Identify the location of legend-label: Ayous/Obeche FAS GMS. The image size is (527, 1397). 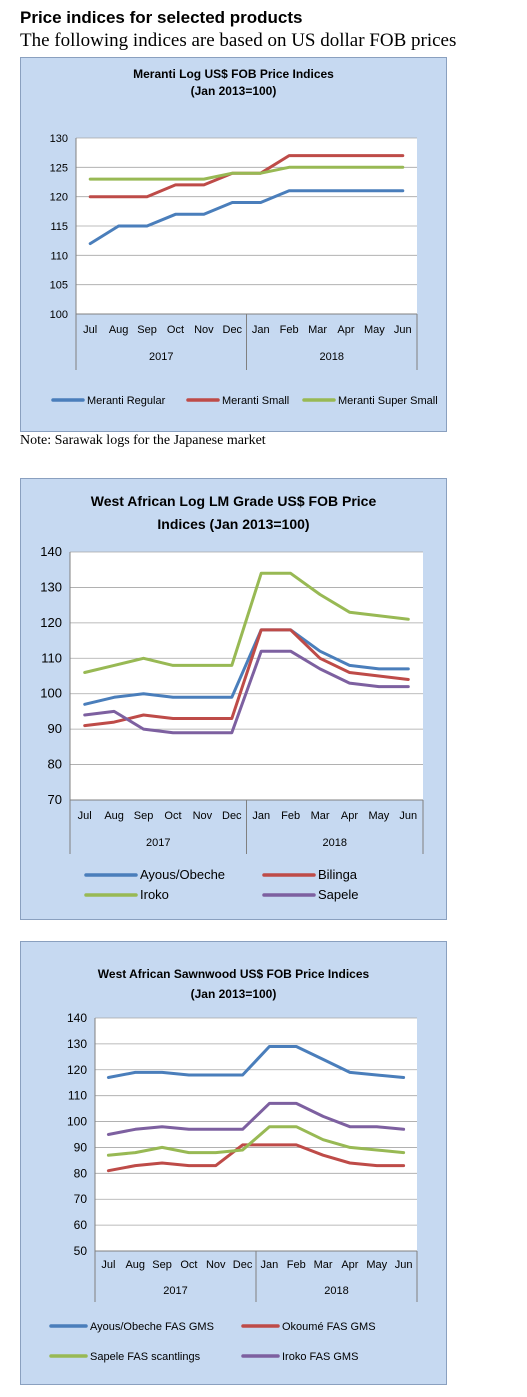
(152, 1327).